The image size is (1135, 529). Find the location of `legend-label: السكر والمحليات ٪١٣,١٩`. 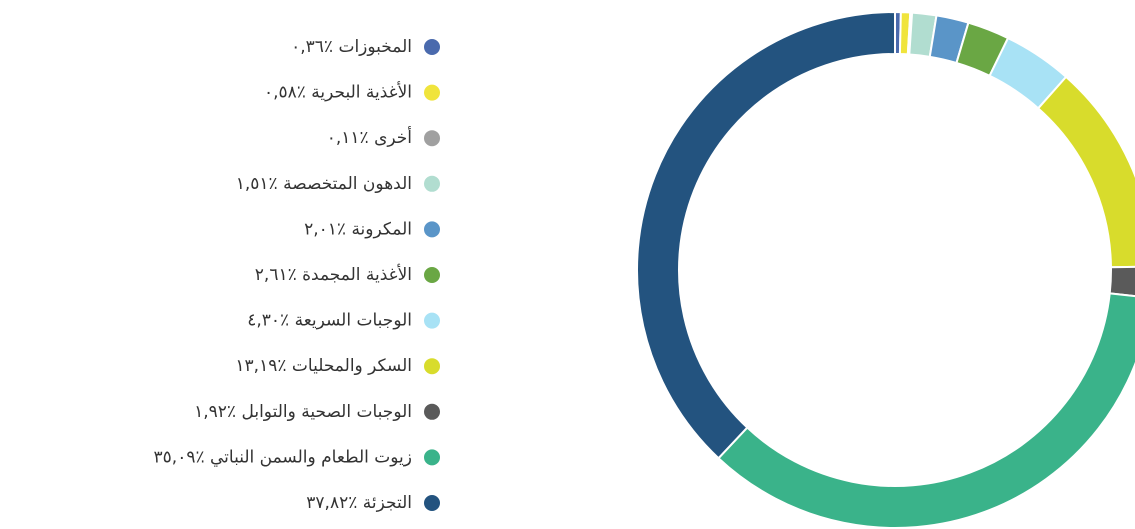

legend-label: السكر والمحليات ٪١٣,١٩ is located at coordinates (323, 366).